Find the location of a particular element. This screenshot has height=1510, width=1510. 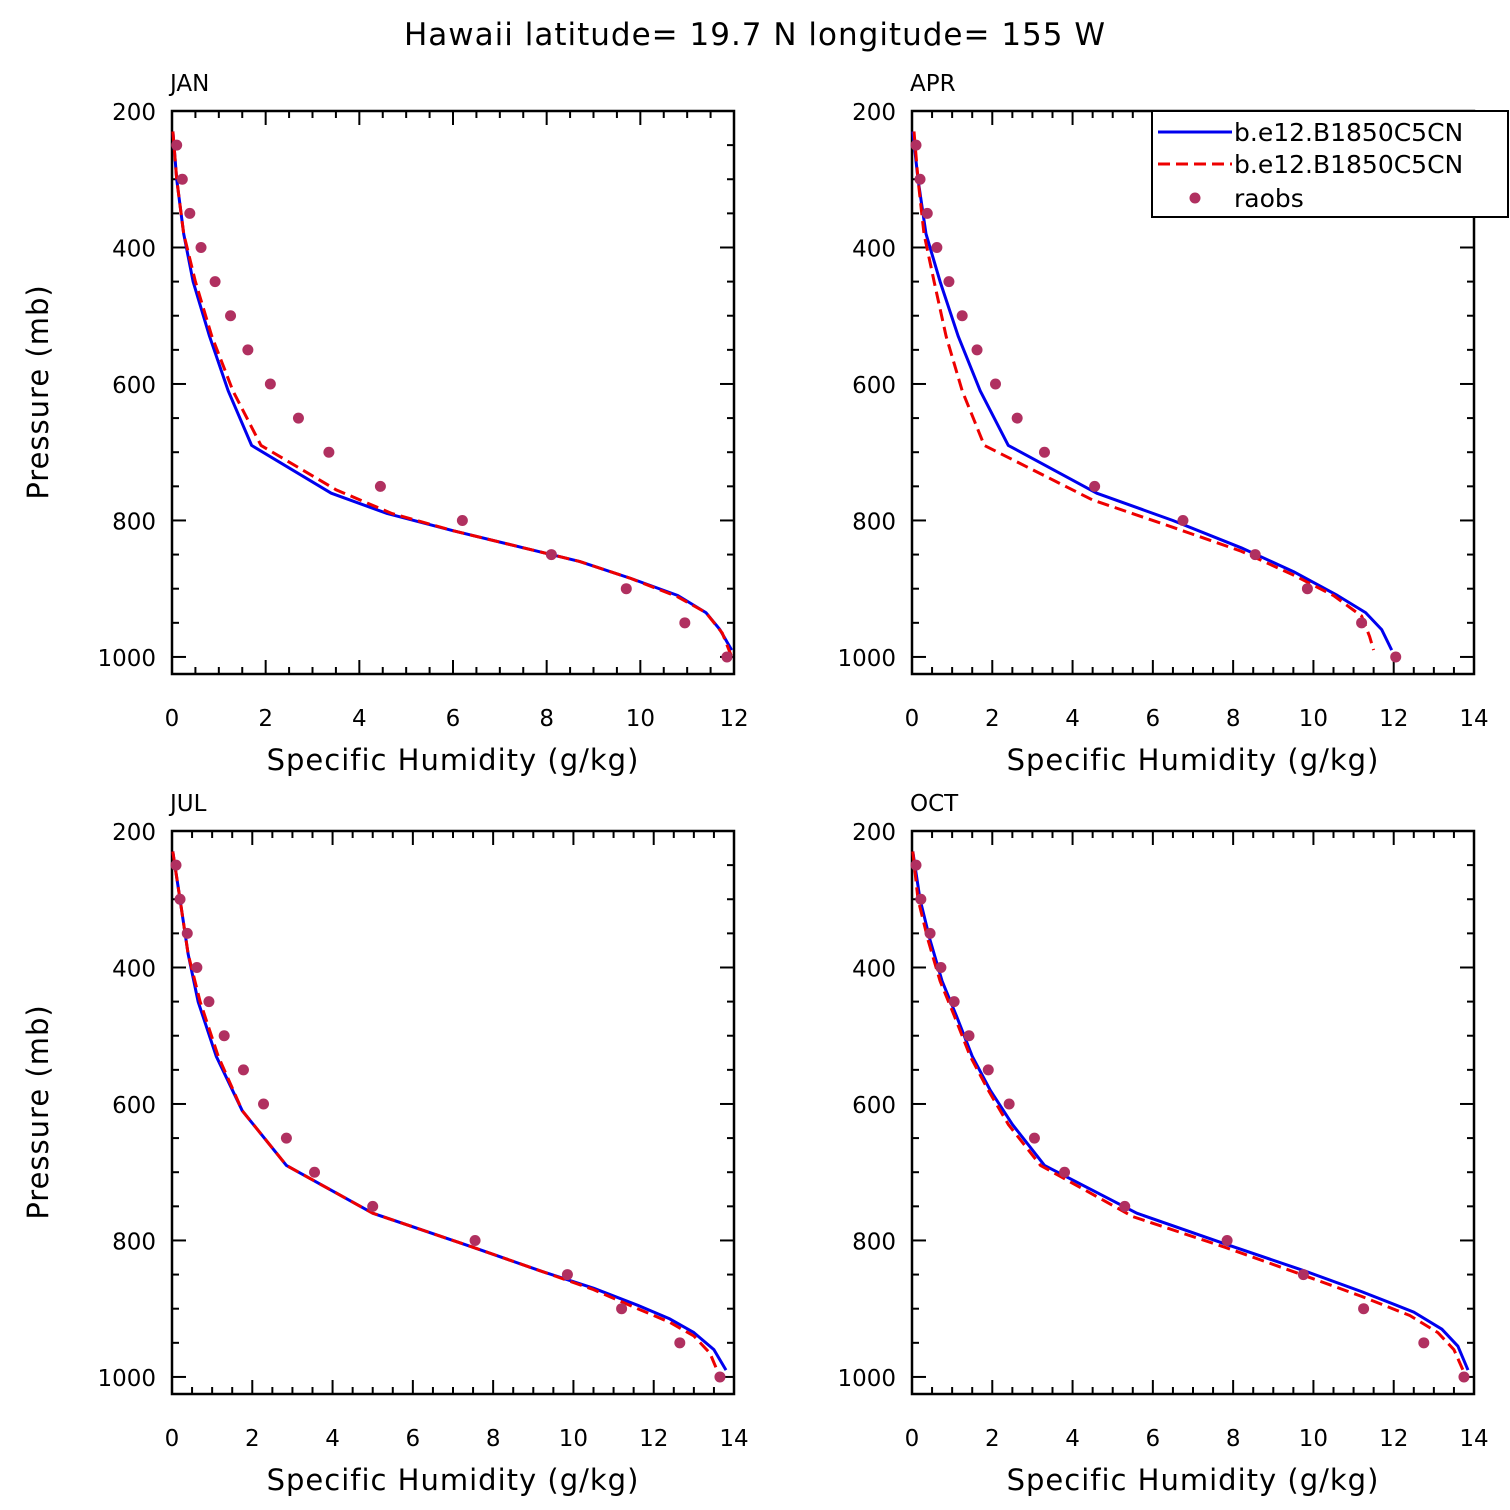

x-tick-label: 14 is located at coordinates (733, 1439).